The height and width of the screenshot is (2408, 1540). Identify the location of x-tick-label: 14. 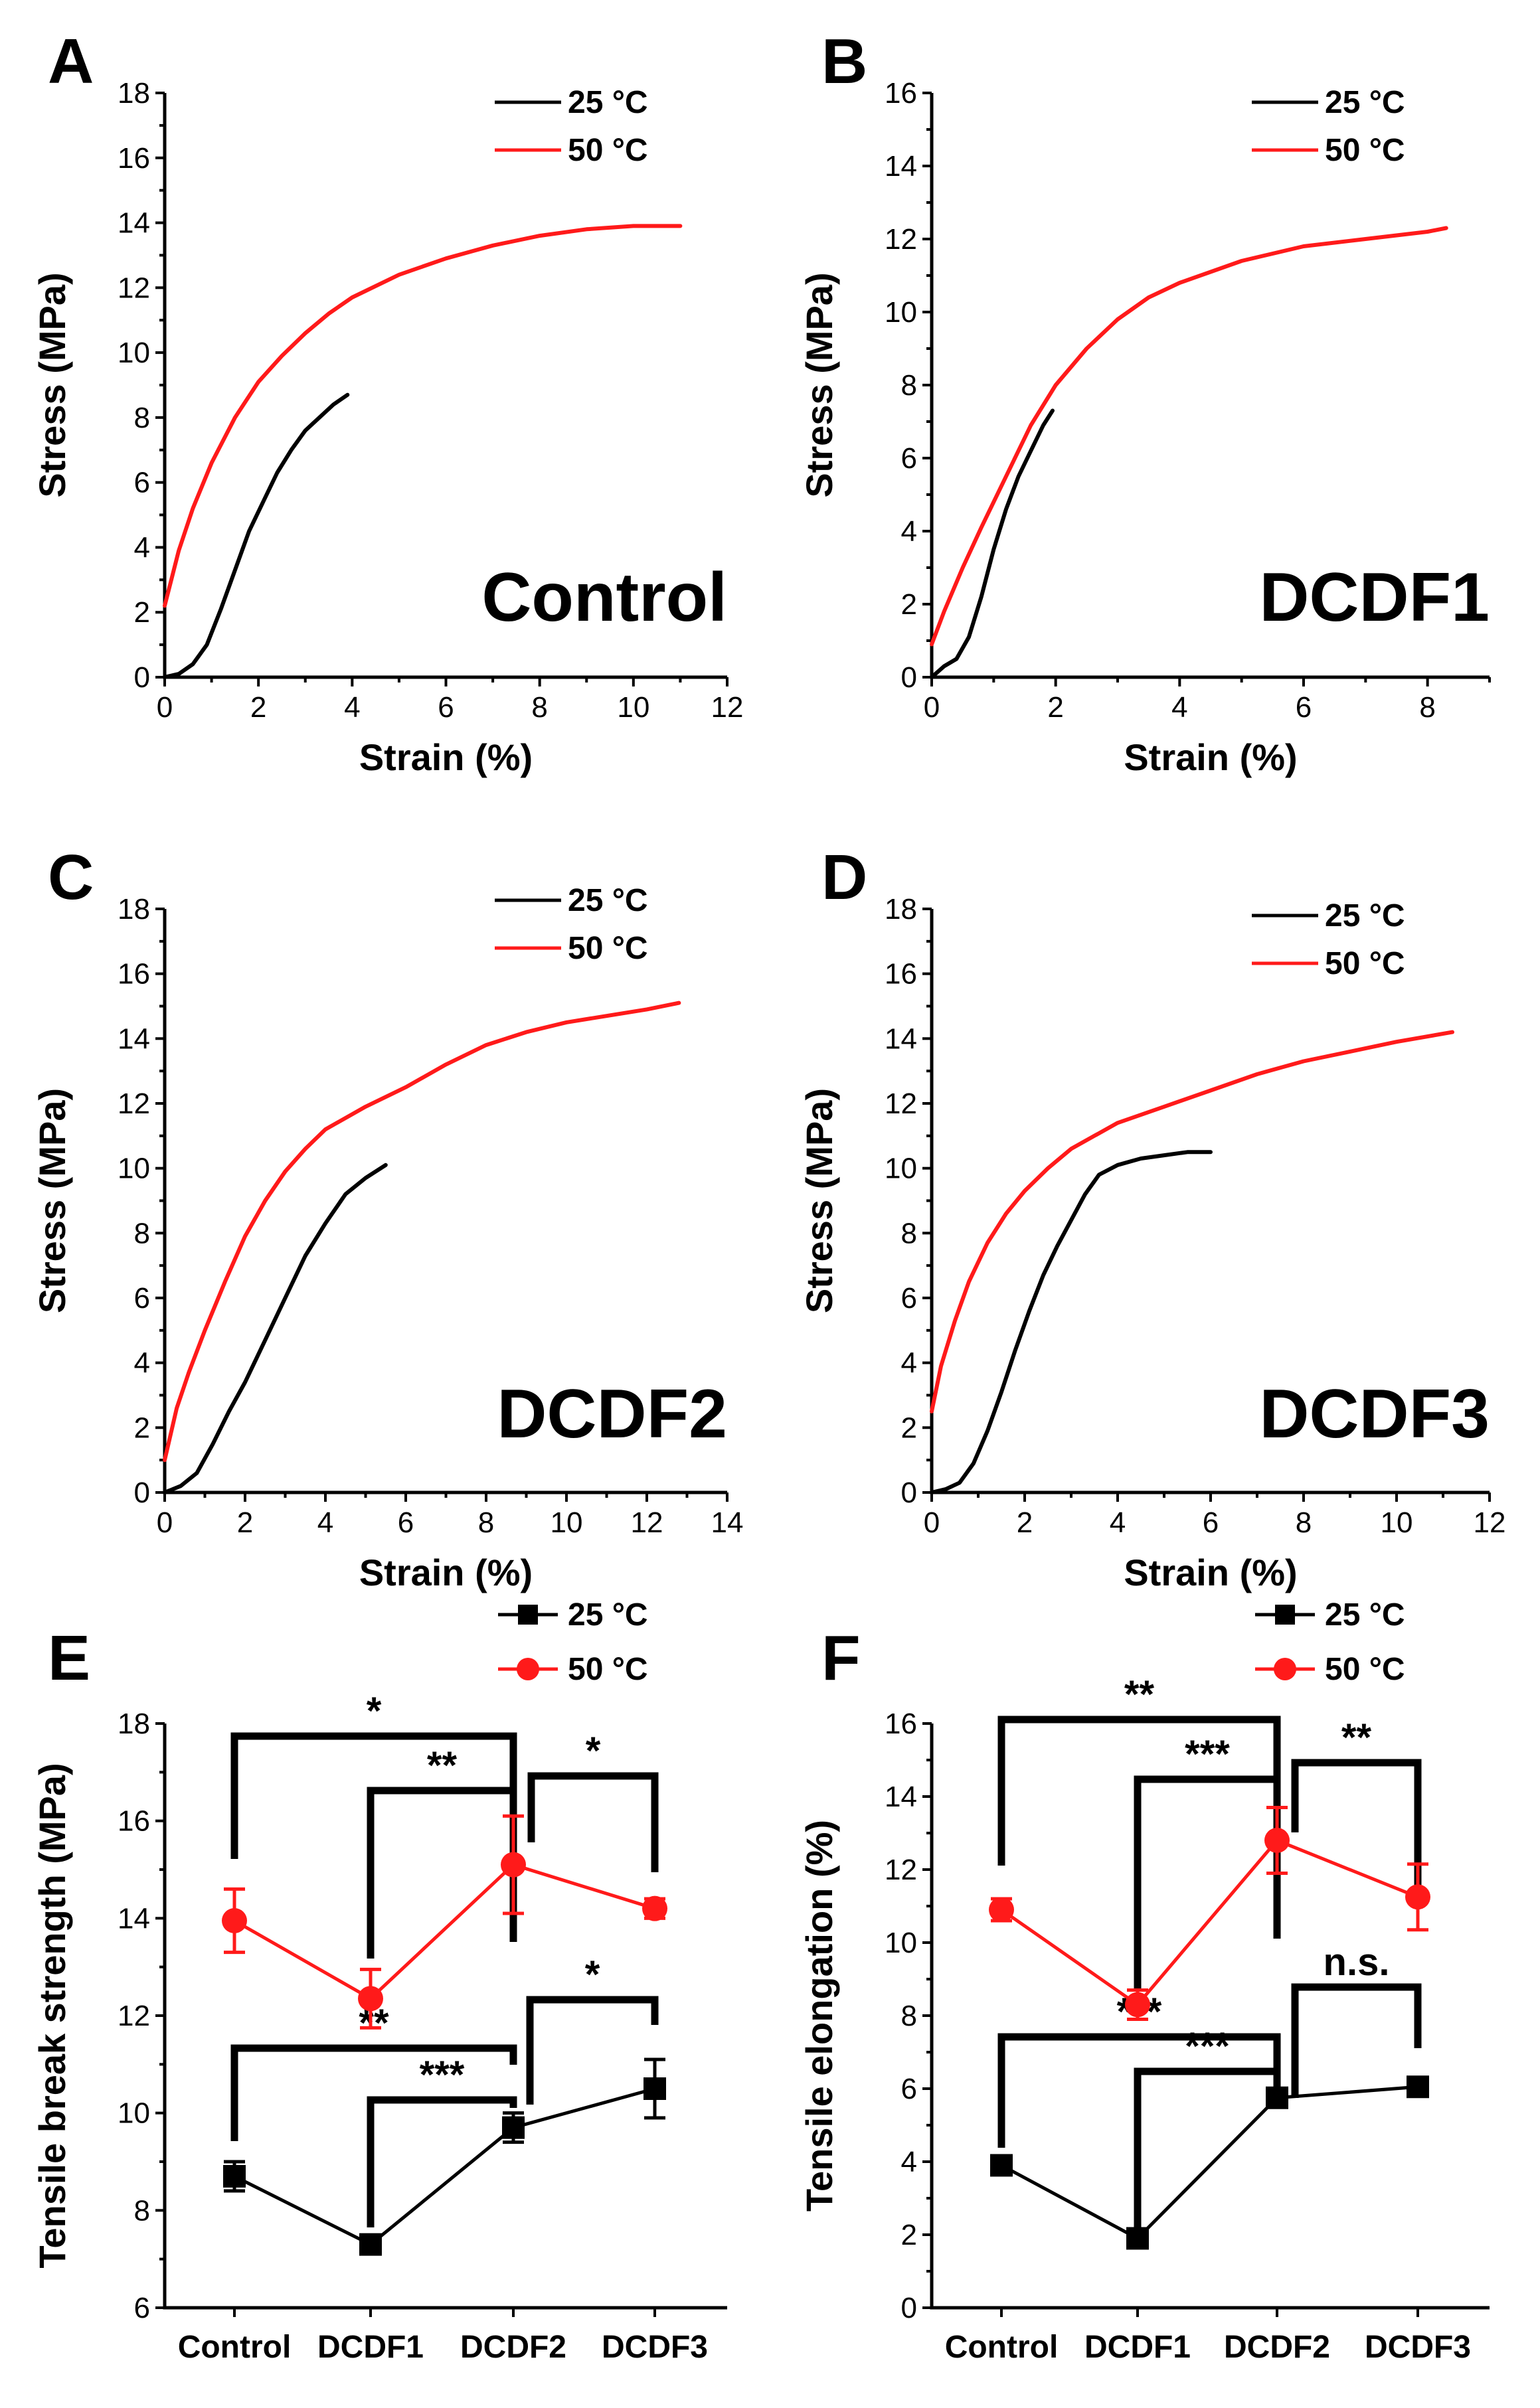
(727, 1522).